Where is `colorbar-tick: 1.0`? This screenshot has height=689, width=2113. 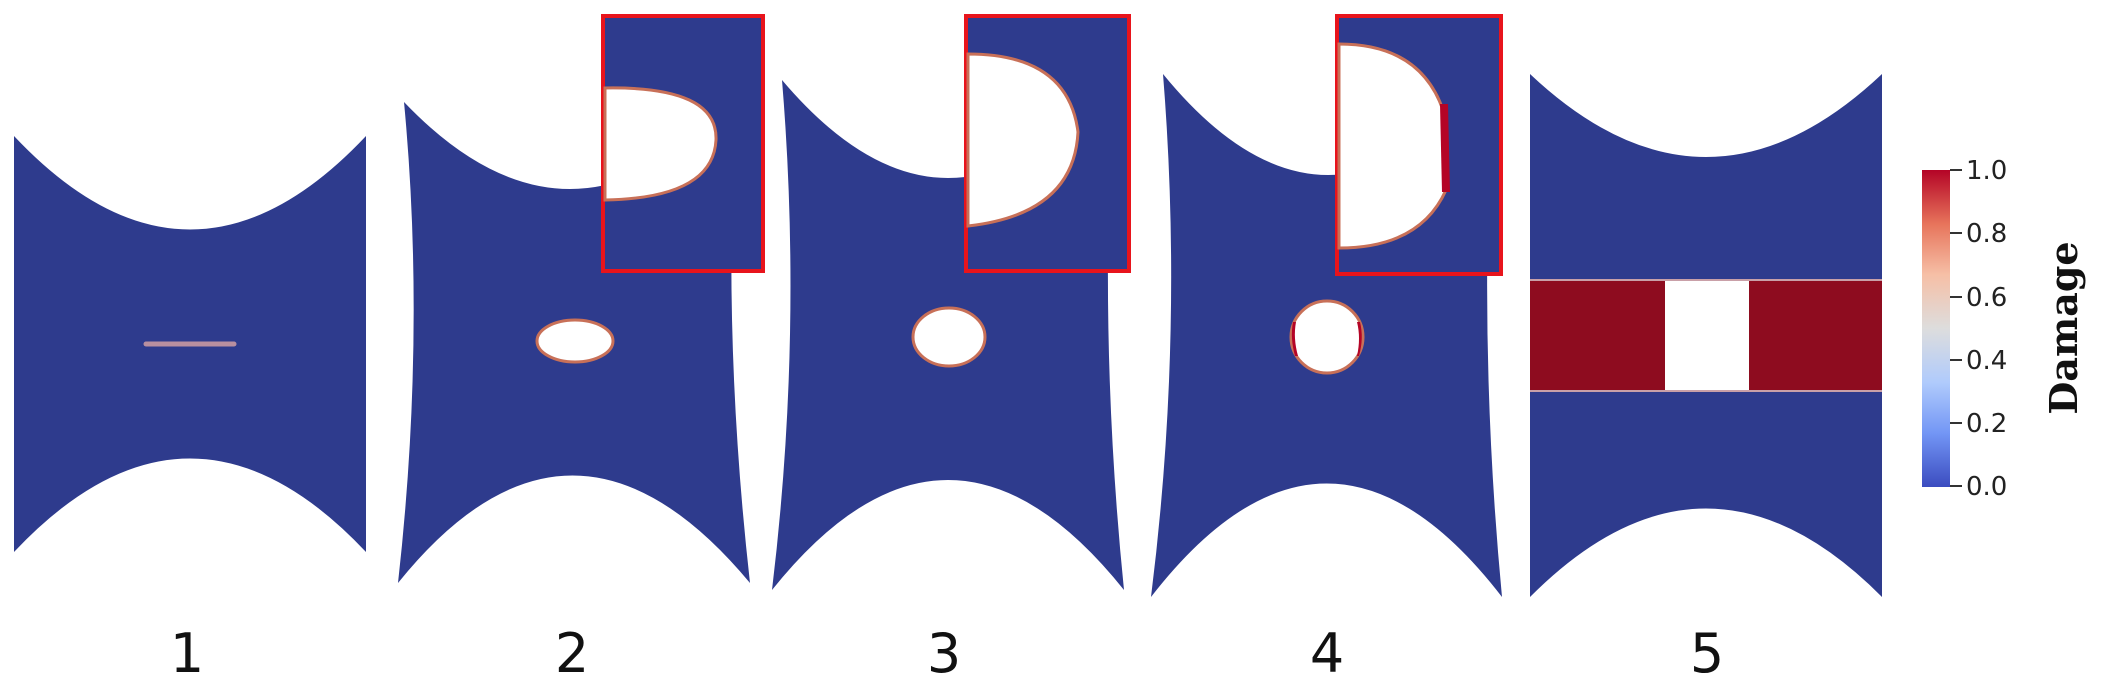 colorbar-tick: 1.0 is located at coordinates (1986, 171).